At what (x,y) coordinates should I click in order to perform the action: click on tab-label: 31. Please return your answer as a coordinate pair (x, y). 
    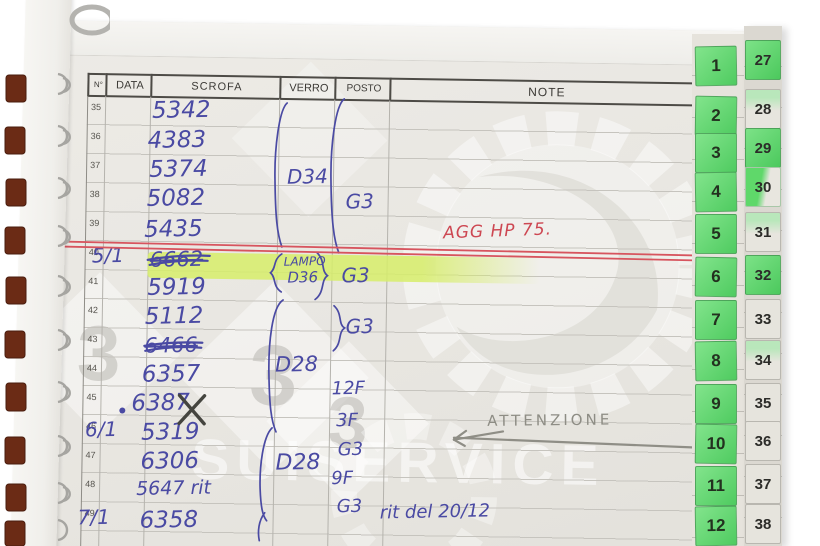
    Looking at the image, I should click on (763, 232).